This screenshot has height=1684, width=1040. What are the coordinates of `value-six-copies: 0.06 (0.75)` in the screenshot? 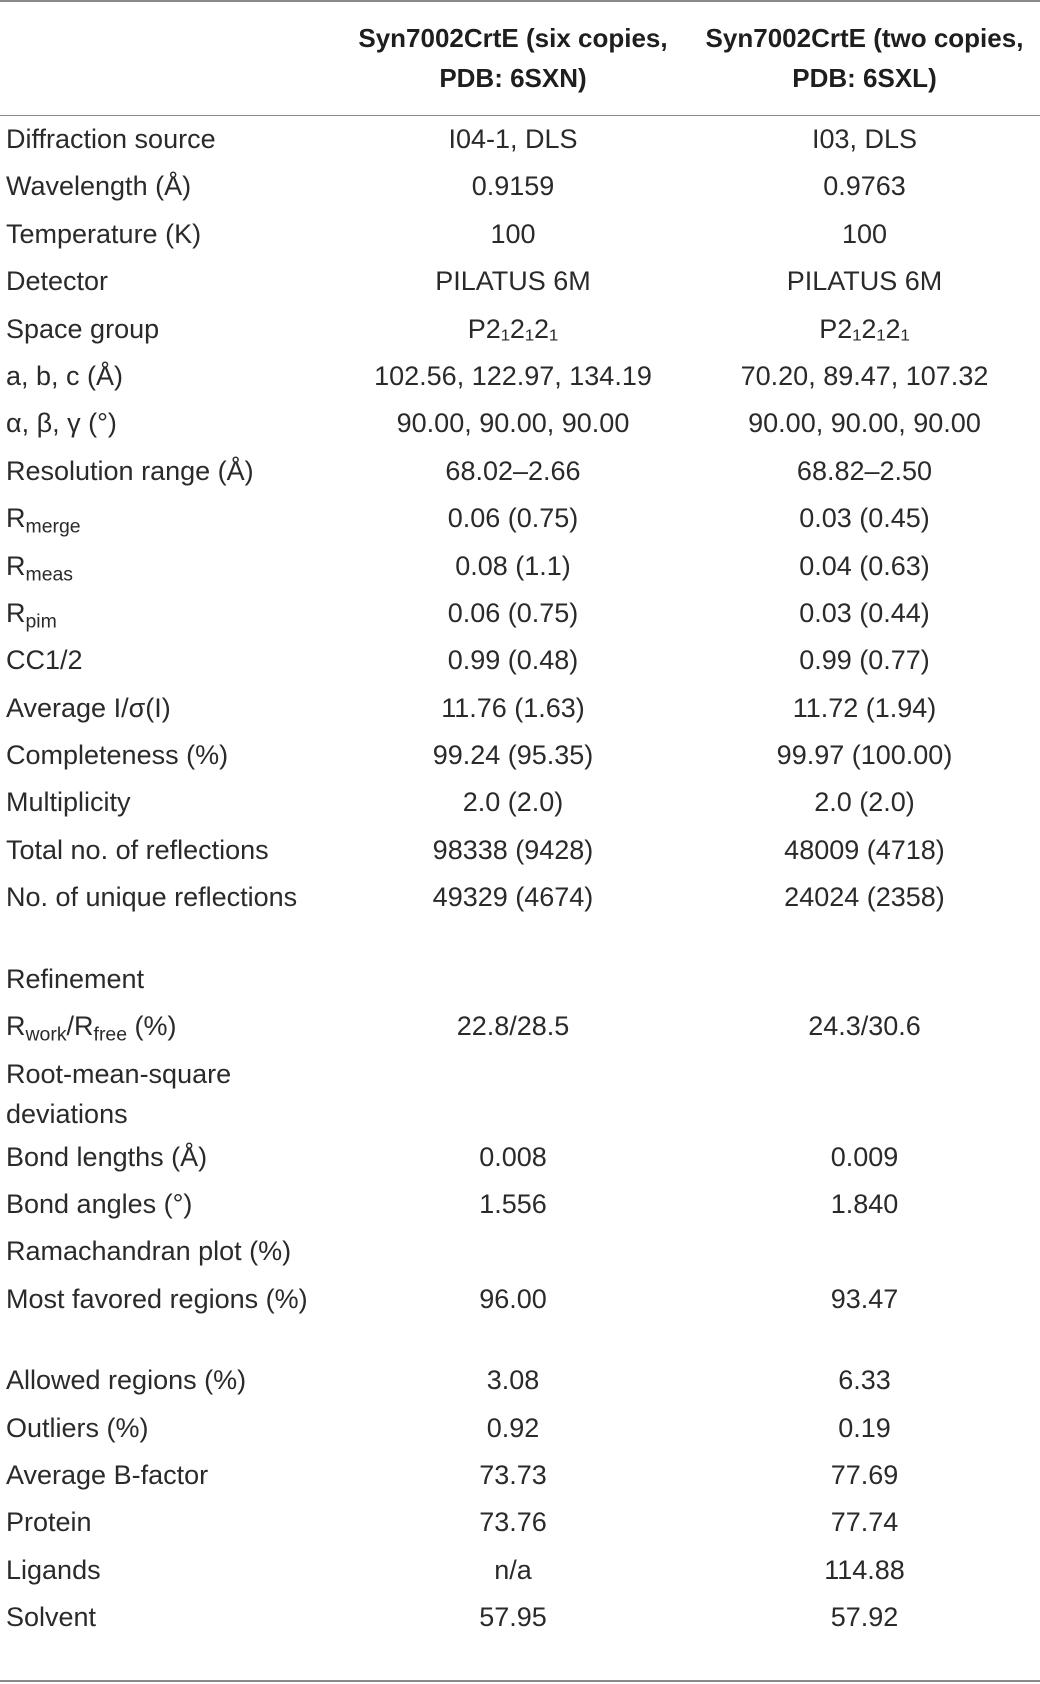 It's located at (513, 612).